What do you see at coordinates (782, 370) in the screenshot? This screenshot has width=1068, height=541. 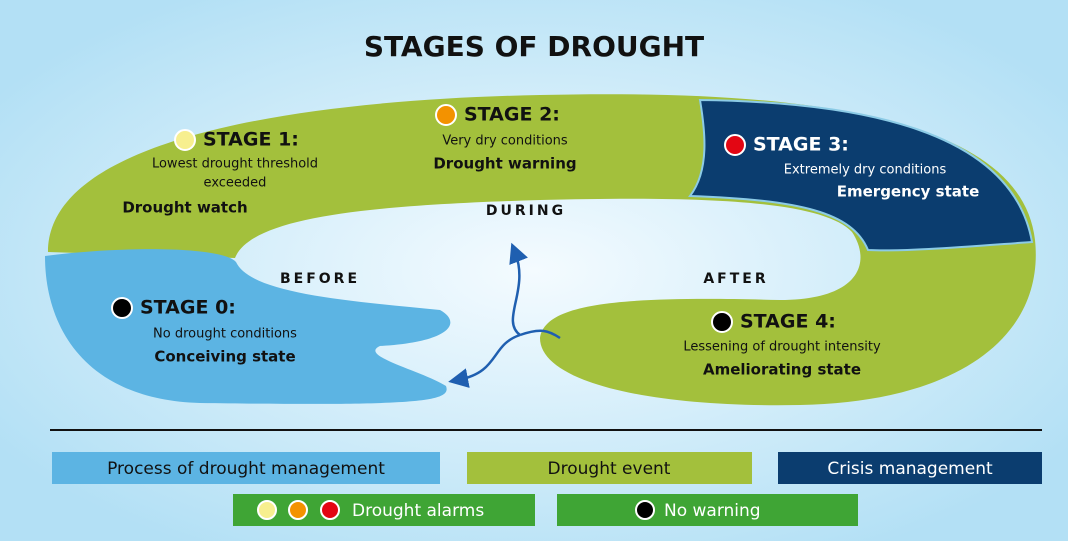 I see `stage-state: Ameliorating state` at bounding box center [782, 370].